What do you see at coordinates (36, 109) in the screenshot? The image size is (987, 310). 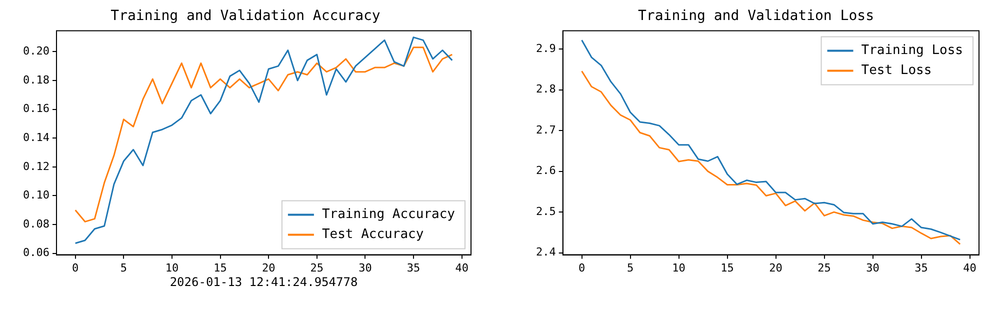 I see `y-tick-label: 0.16` at bounding box center [36, 109].